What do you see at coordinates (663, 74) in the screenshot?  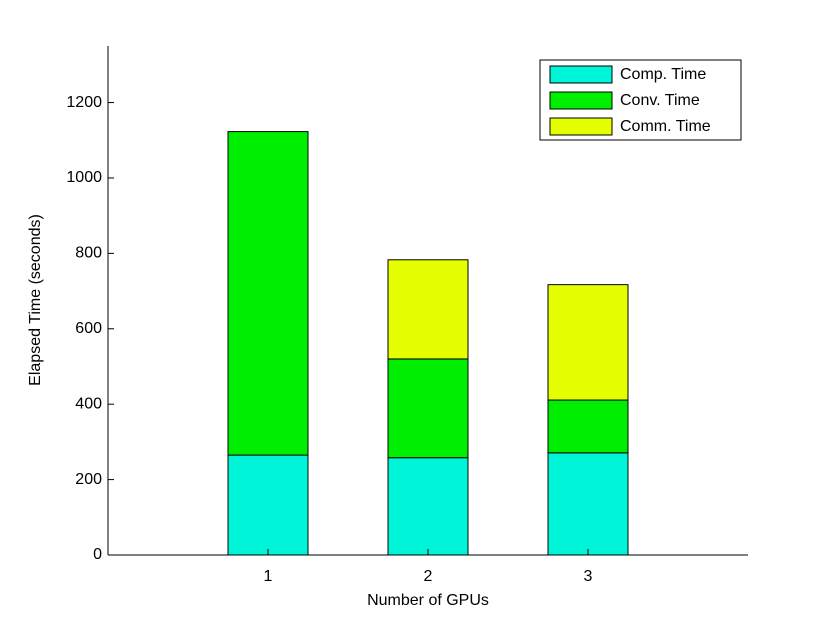 I see `legend-label: Comp. Time` at bounding box center [663, 74].